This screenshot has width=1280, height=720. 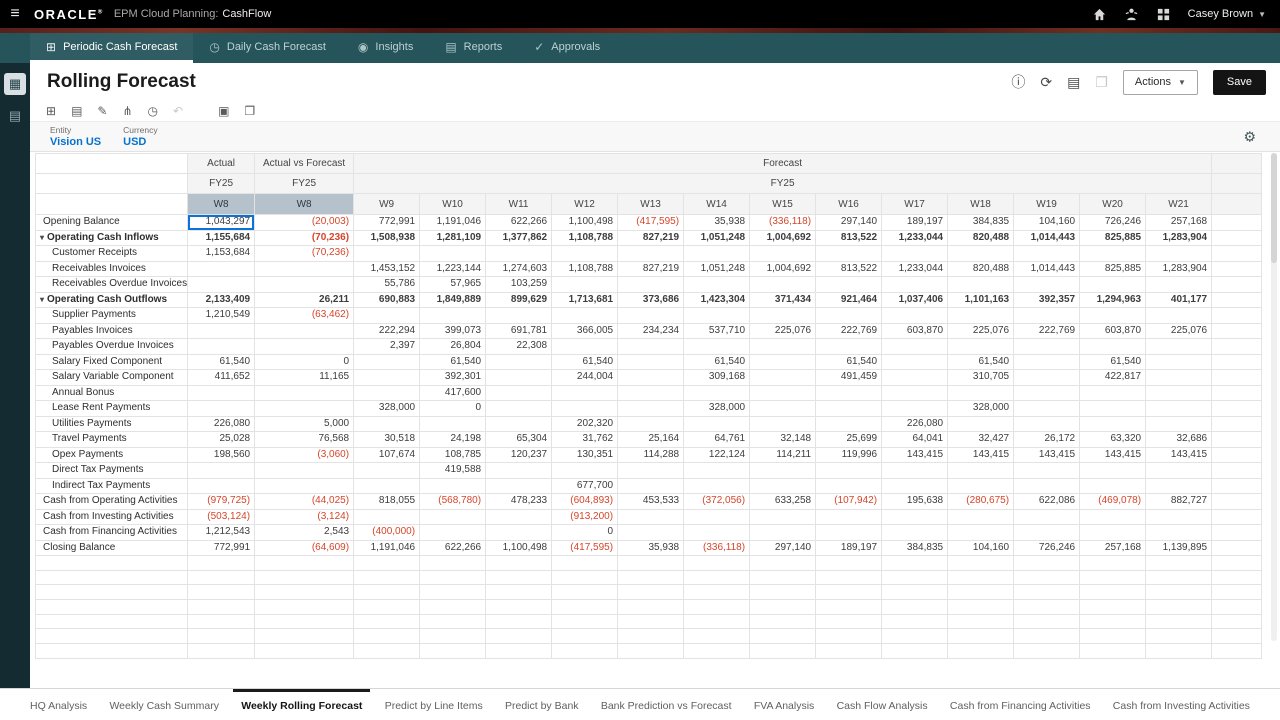 What do you see at coordinates (915, 222) in the screenshot?
I see `grid-cell: 189,197` at bounding box center [915, 222].